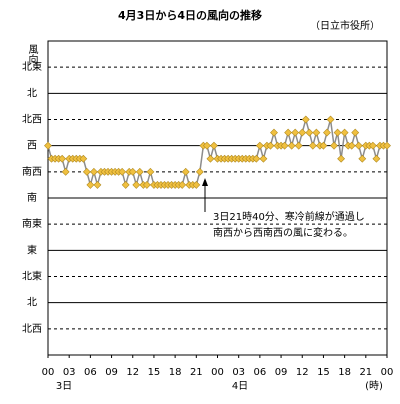 The image size is (400, 404). I want to click on annotation: 南西から西南西の風に変わる。, so click(283, 232).